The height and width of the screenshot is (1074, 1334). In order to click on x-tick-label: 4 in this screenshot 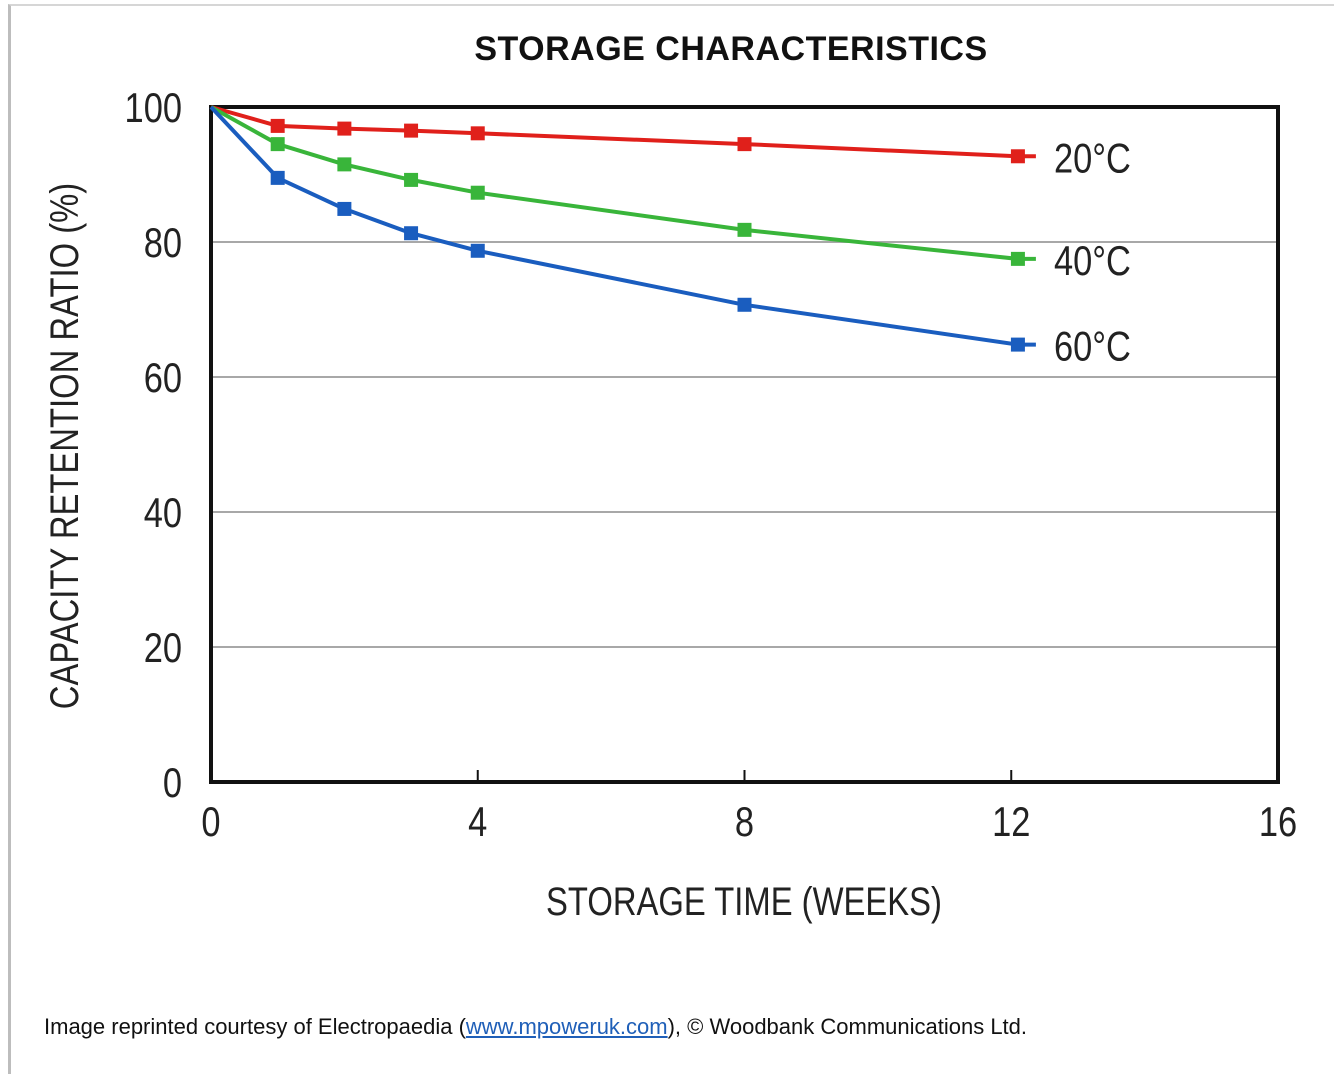, I will do `click(477, 822)`.